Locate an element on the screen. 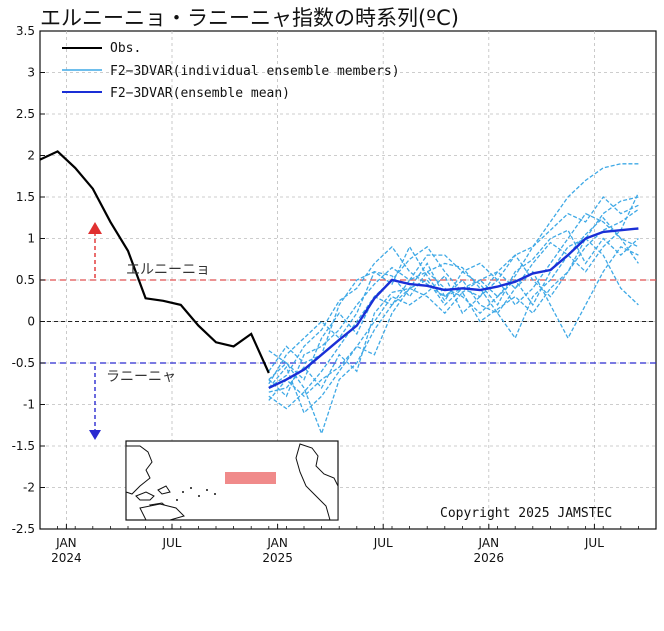 Image resolution: width=664 pixels, height=631 pixels. observed-line-group is located at coordinates (154, 262).